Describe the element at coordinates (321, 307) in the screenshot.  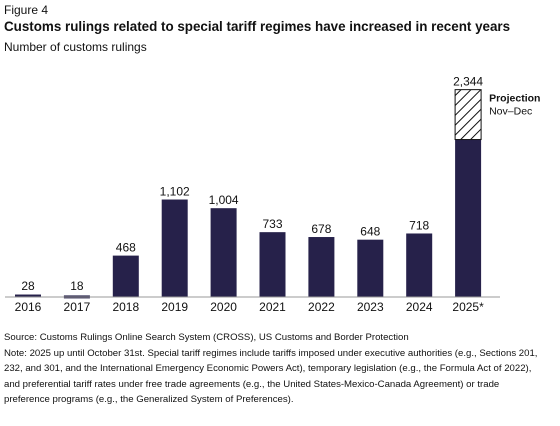
I see `x-tick-label-2022: 2022` at that location.